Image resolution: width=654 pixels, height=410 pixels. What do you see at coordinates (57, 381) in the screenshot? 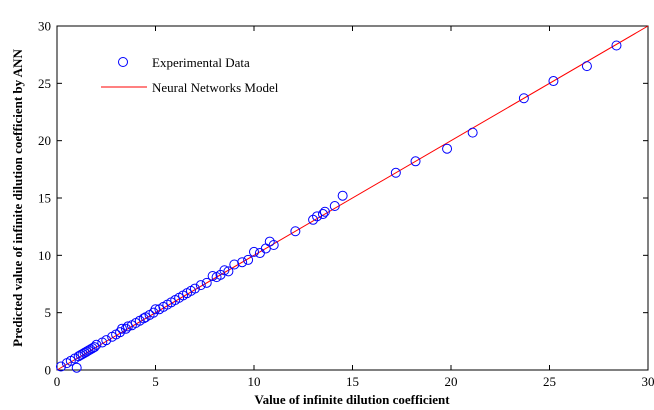
I see `x-tick-label: 0` at bounding box center [57, 381].